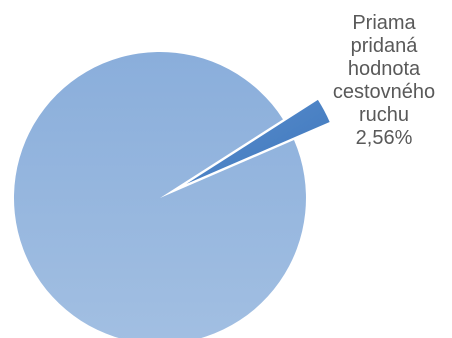 This screenshot has height=338, width=452. I want to click on slice-label-line: ruchu, so click(384, 115).